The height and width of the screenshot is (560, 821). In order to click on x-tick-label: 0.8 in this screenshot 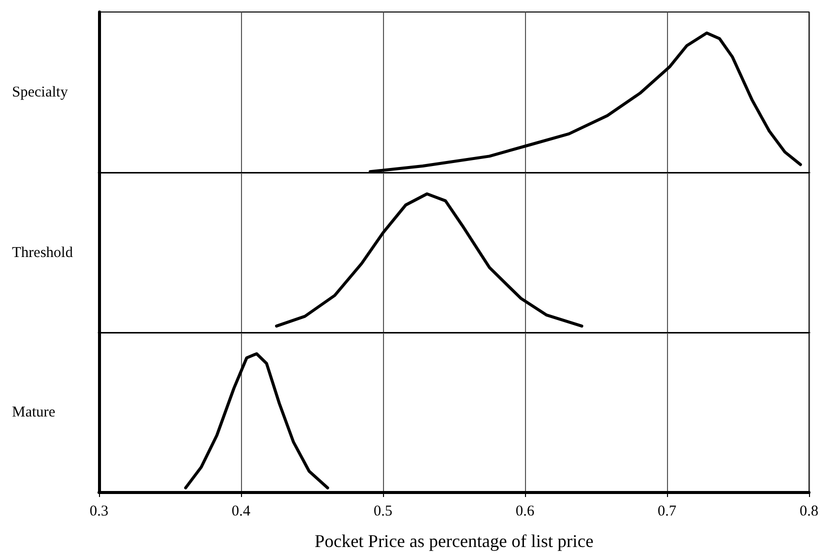, I will do `click(809, 512)`.